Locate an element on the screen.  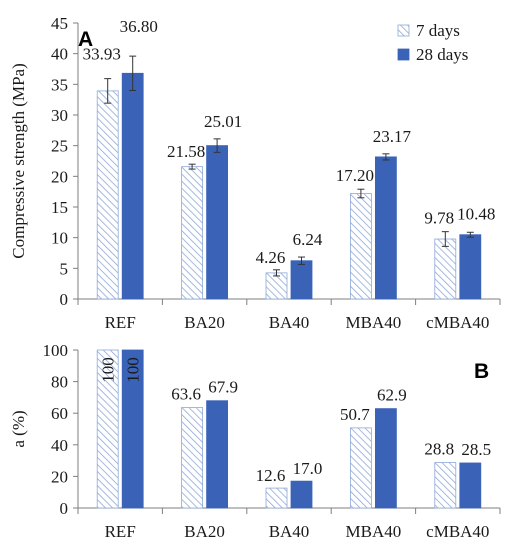
y-tick-label: 25 is located at coordinates (59, 146).